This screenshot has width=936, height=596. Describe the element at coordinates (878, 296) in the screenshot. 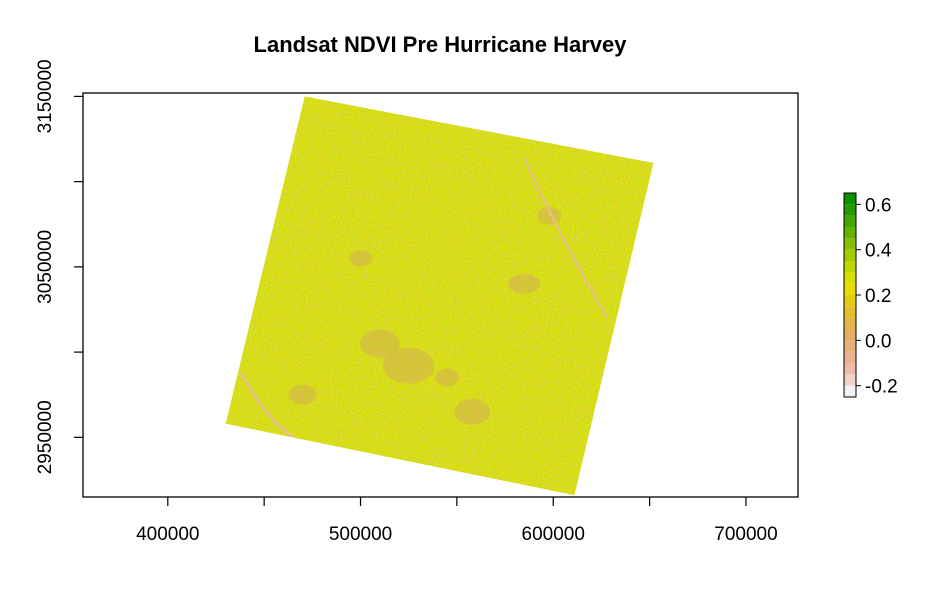

I see `legend-label: 0.2` at that location.